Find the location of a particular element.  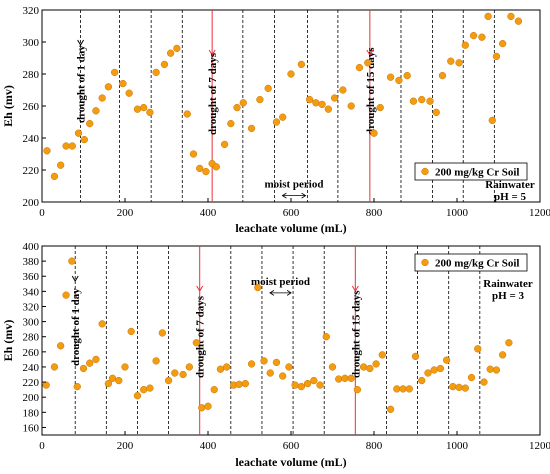

x-tick-label: 600 is located at coordinates (291, 213).